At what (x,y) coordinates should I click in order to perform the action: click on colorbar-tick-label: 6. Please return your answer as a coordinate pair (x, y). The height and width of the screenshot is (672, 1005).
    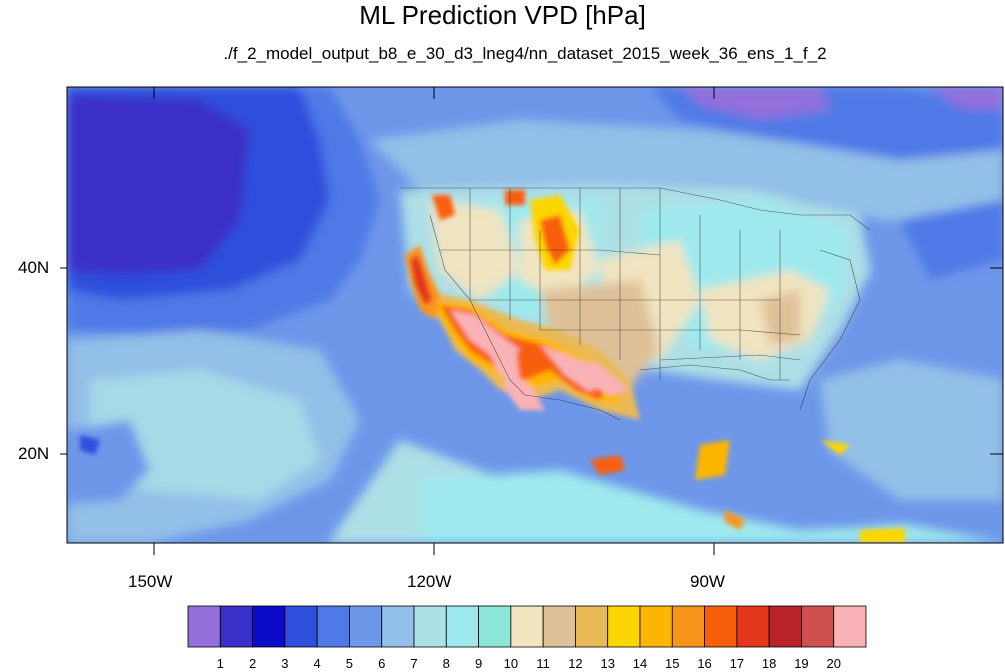
    Looking at the image, I should click on (382, 663).